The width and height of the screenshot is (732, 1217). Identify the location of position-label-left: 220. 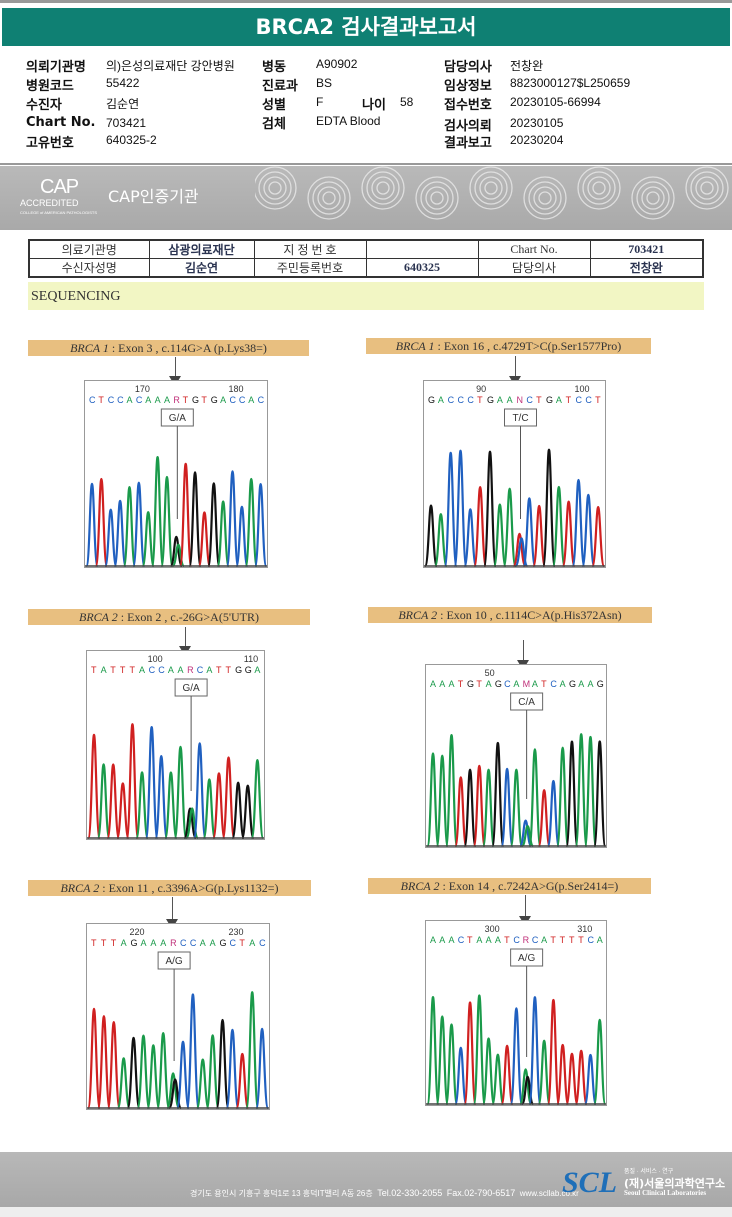
(137, 932).